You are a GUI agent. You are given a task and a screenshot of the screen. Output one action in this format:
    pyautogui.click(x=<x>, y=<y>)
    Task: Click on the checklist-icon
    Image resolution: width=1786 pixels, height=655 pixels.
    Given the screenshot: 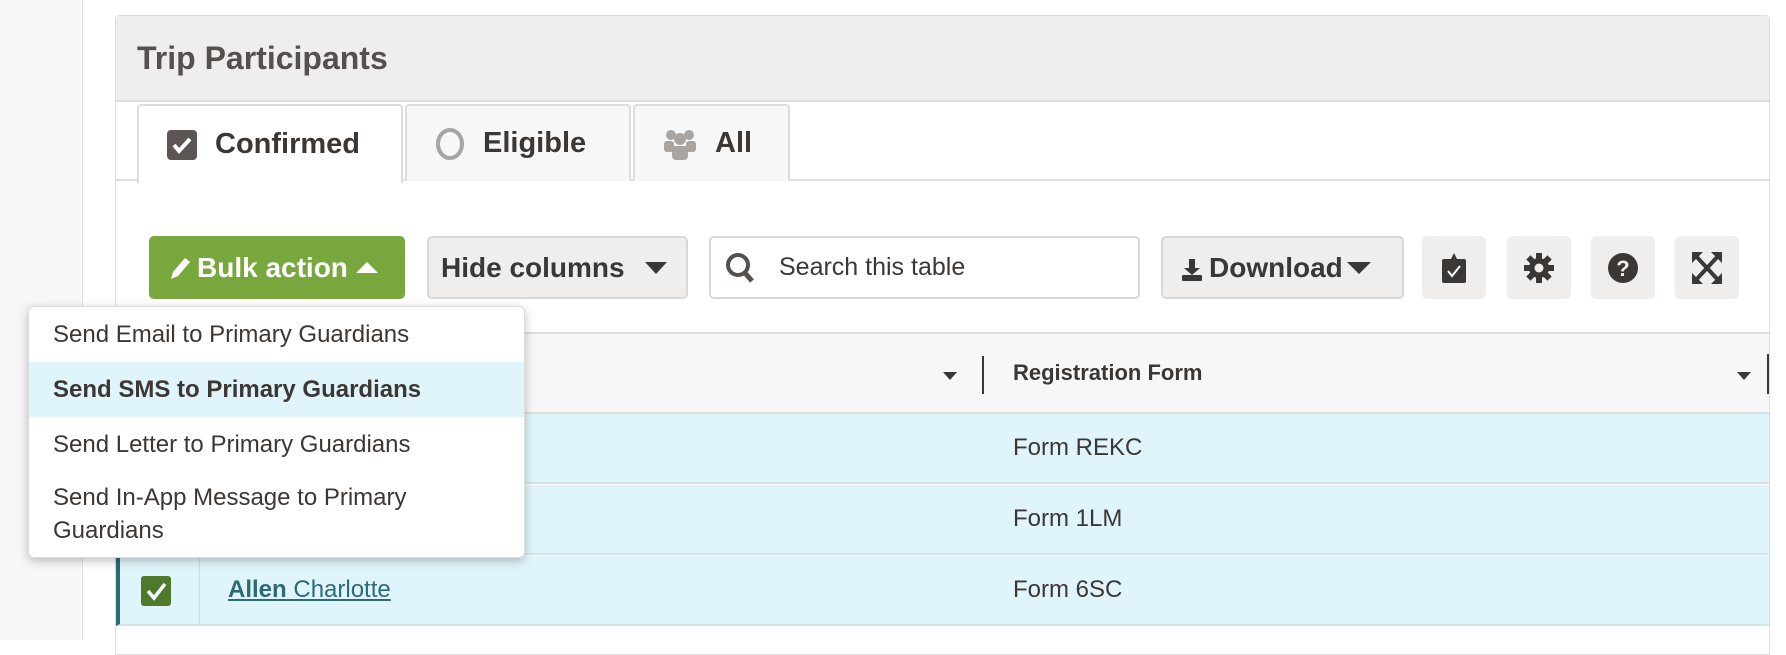 What is the action you would take?
    pyautogui.click(x=1454, y=268)
    